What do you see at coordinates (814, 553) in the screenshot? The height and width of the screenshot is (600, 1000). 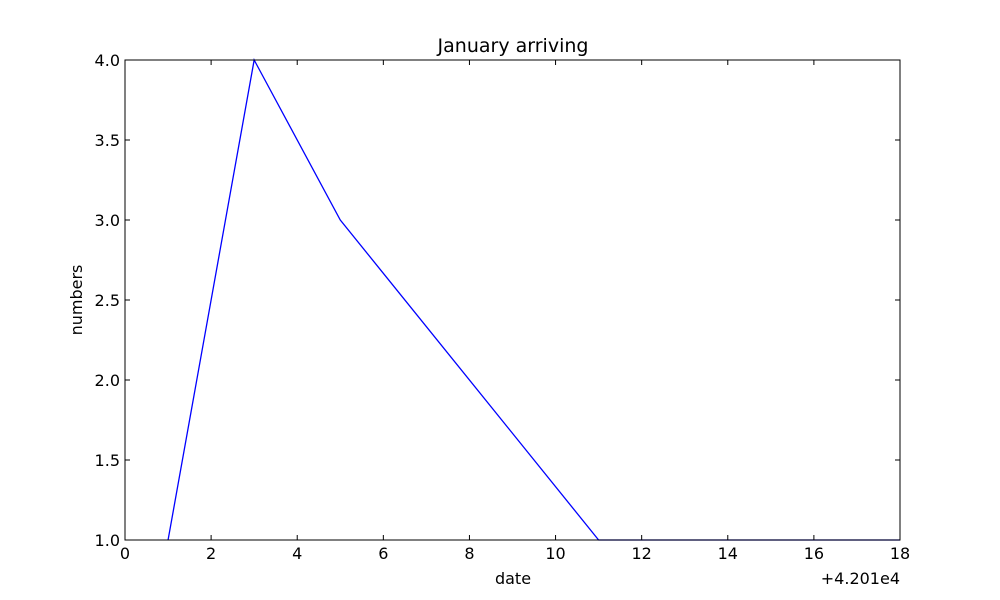 I see `x-tick-label: 16` at bounding box center [814, 553].